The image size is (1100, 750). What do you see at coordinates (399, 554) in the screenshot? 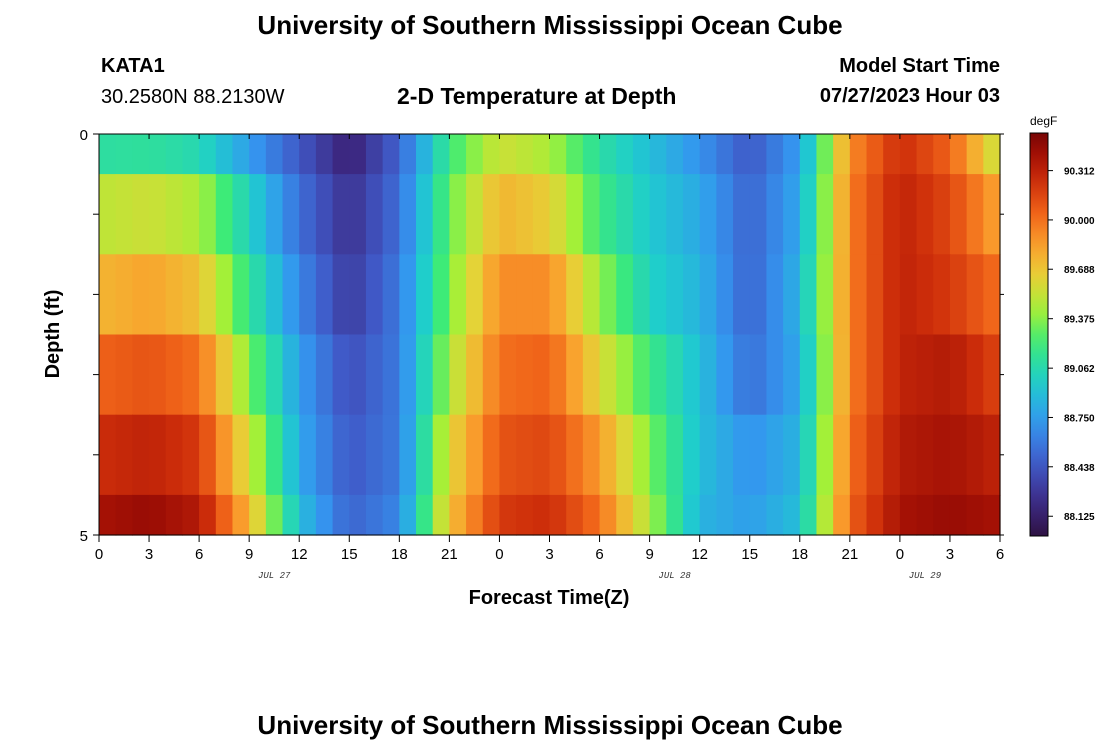
I see `x-tick-label: 18` at bounding box center [399, 554].